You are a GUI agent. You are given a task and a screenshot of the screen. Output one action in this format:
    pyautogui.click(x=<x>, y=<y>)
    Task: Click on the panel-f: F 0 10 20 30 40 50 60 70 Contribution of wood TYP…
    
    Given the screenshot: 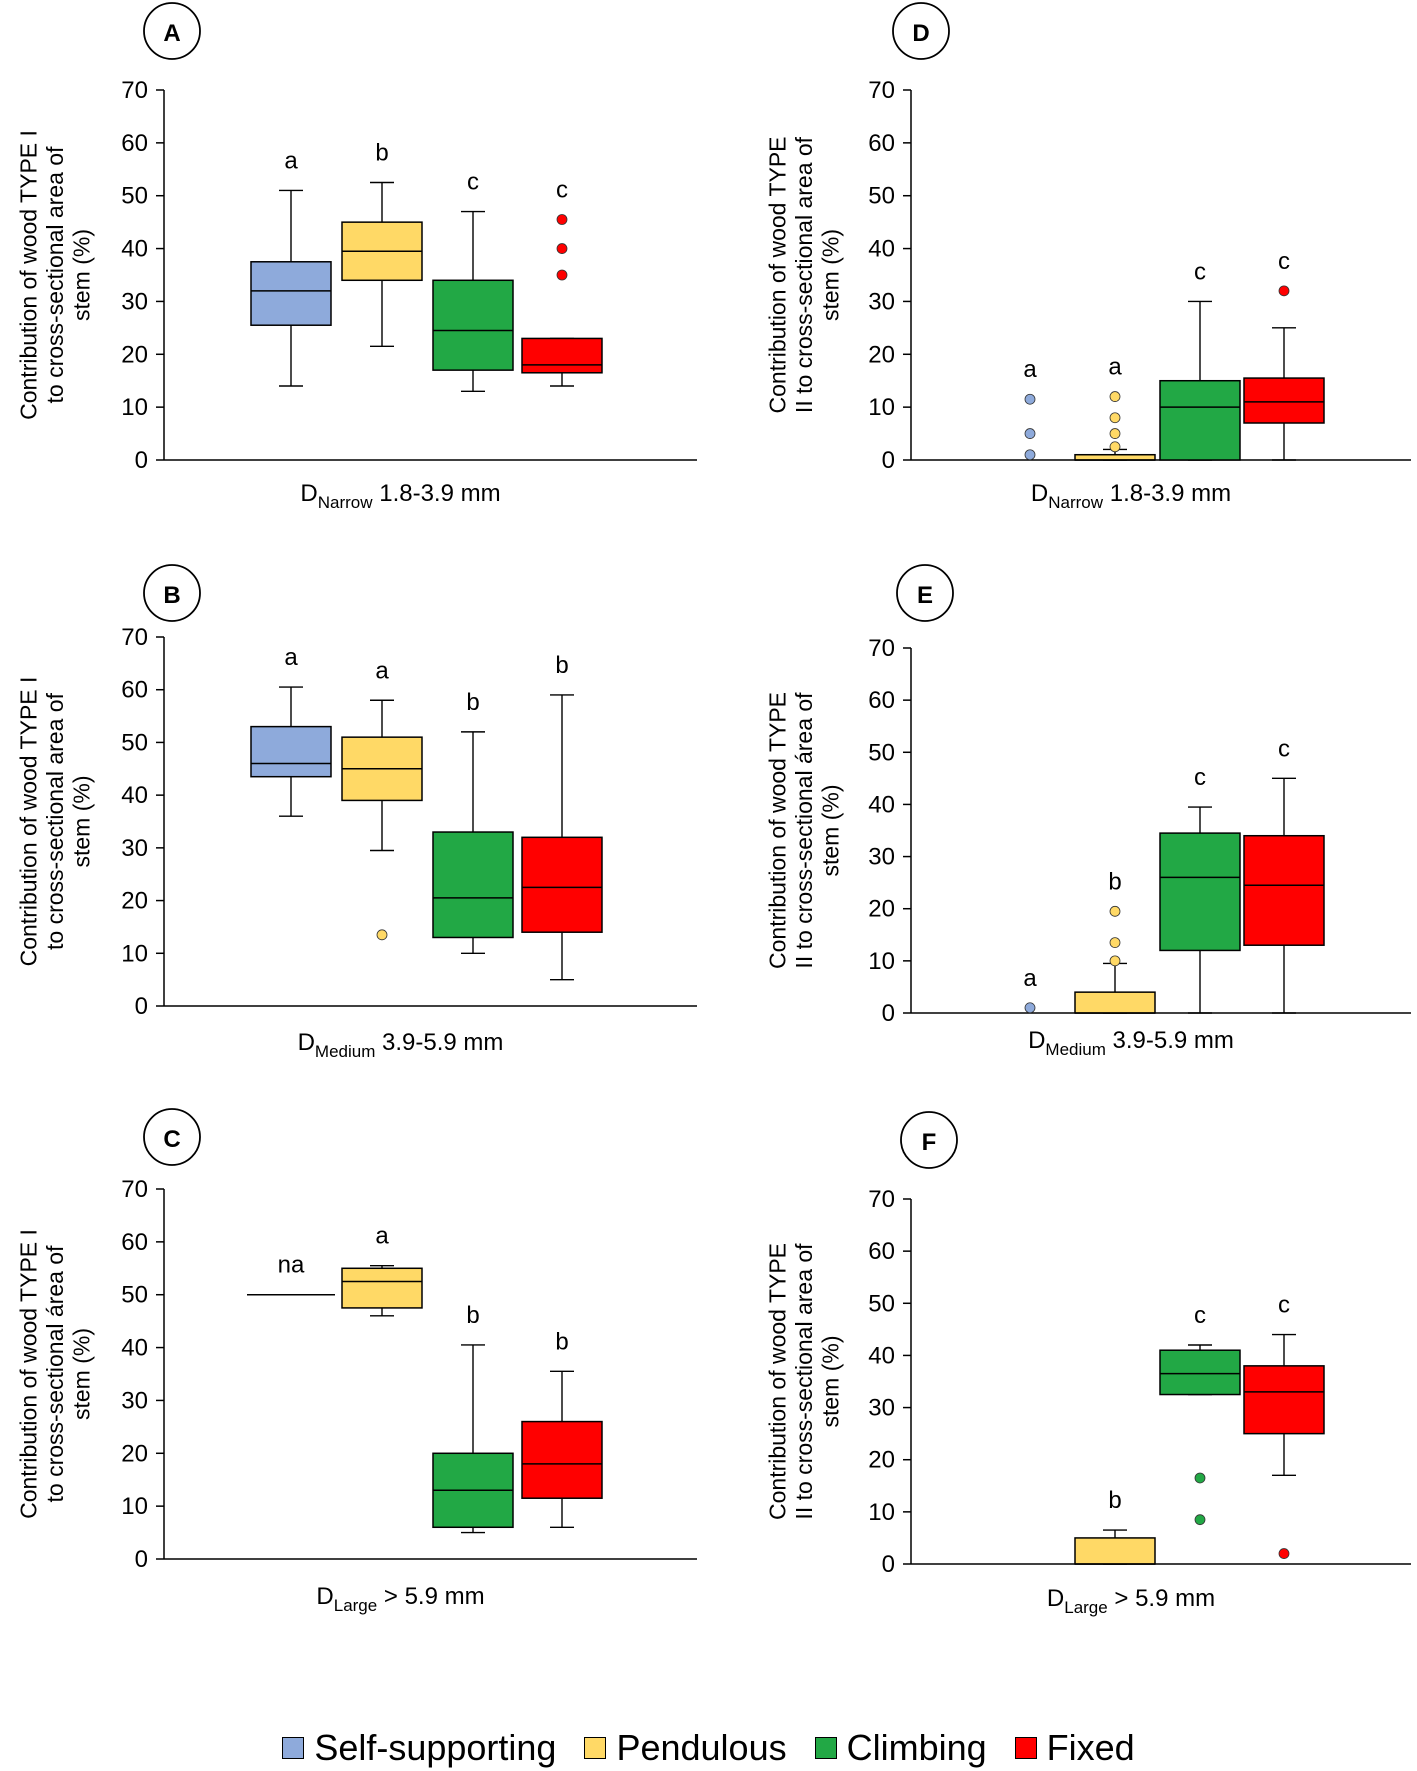 What is the action you would take?
    pyautogui.click(x=1088, y=1364)
    